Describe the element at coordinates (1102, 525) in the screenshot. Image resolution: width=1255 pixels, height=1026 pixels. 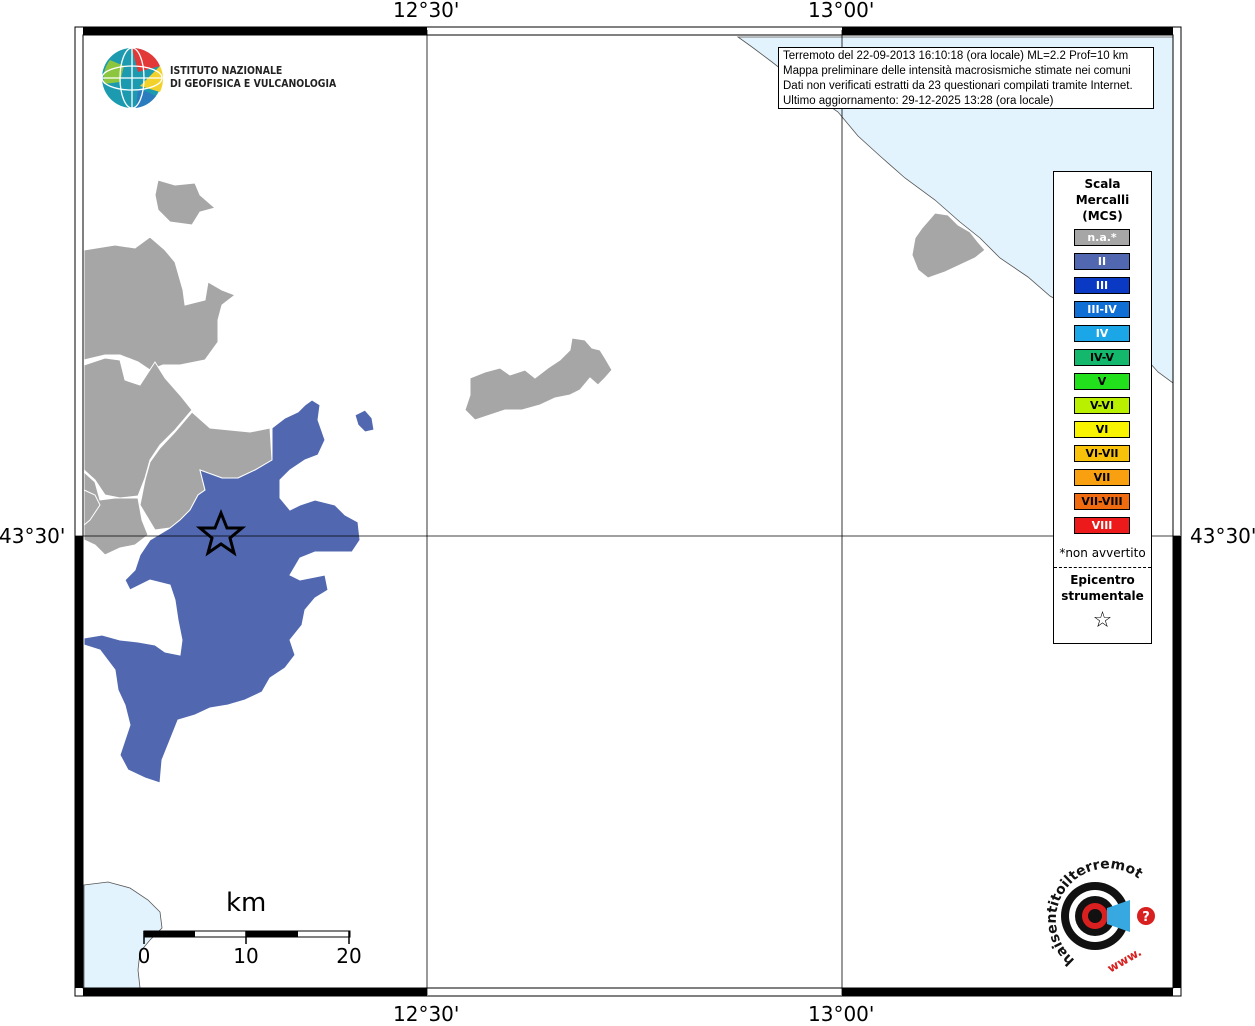
I see `legend-swatch-viii: VIII` at that location.